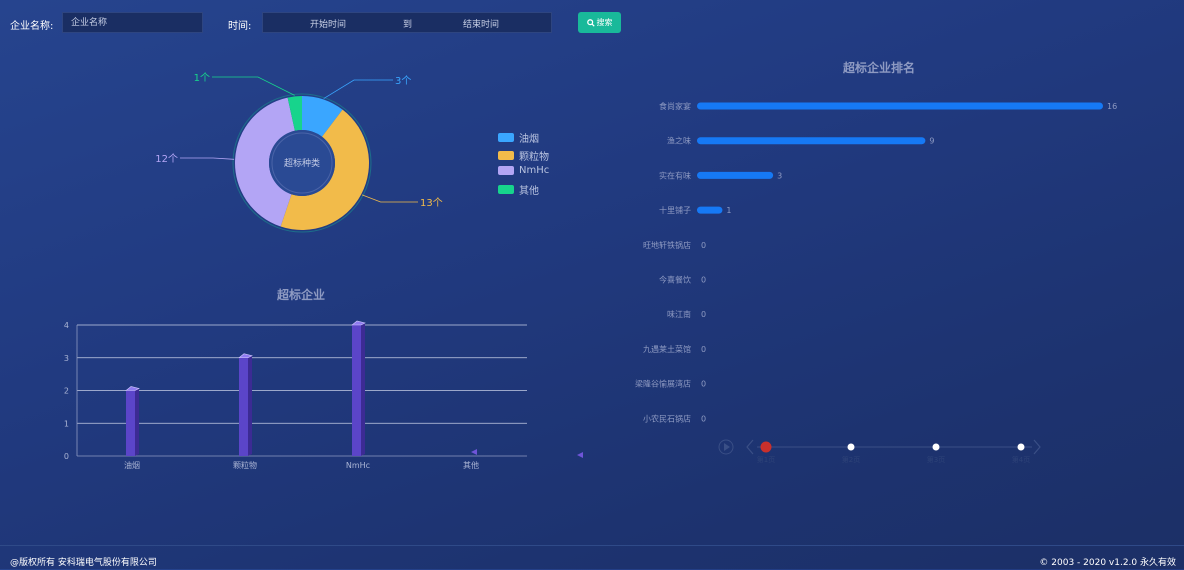 The image size is (1184, 570). I want to click on donut-center-ring, so click(302, 163).